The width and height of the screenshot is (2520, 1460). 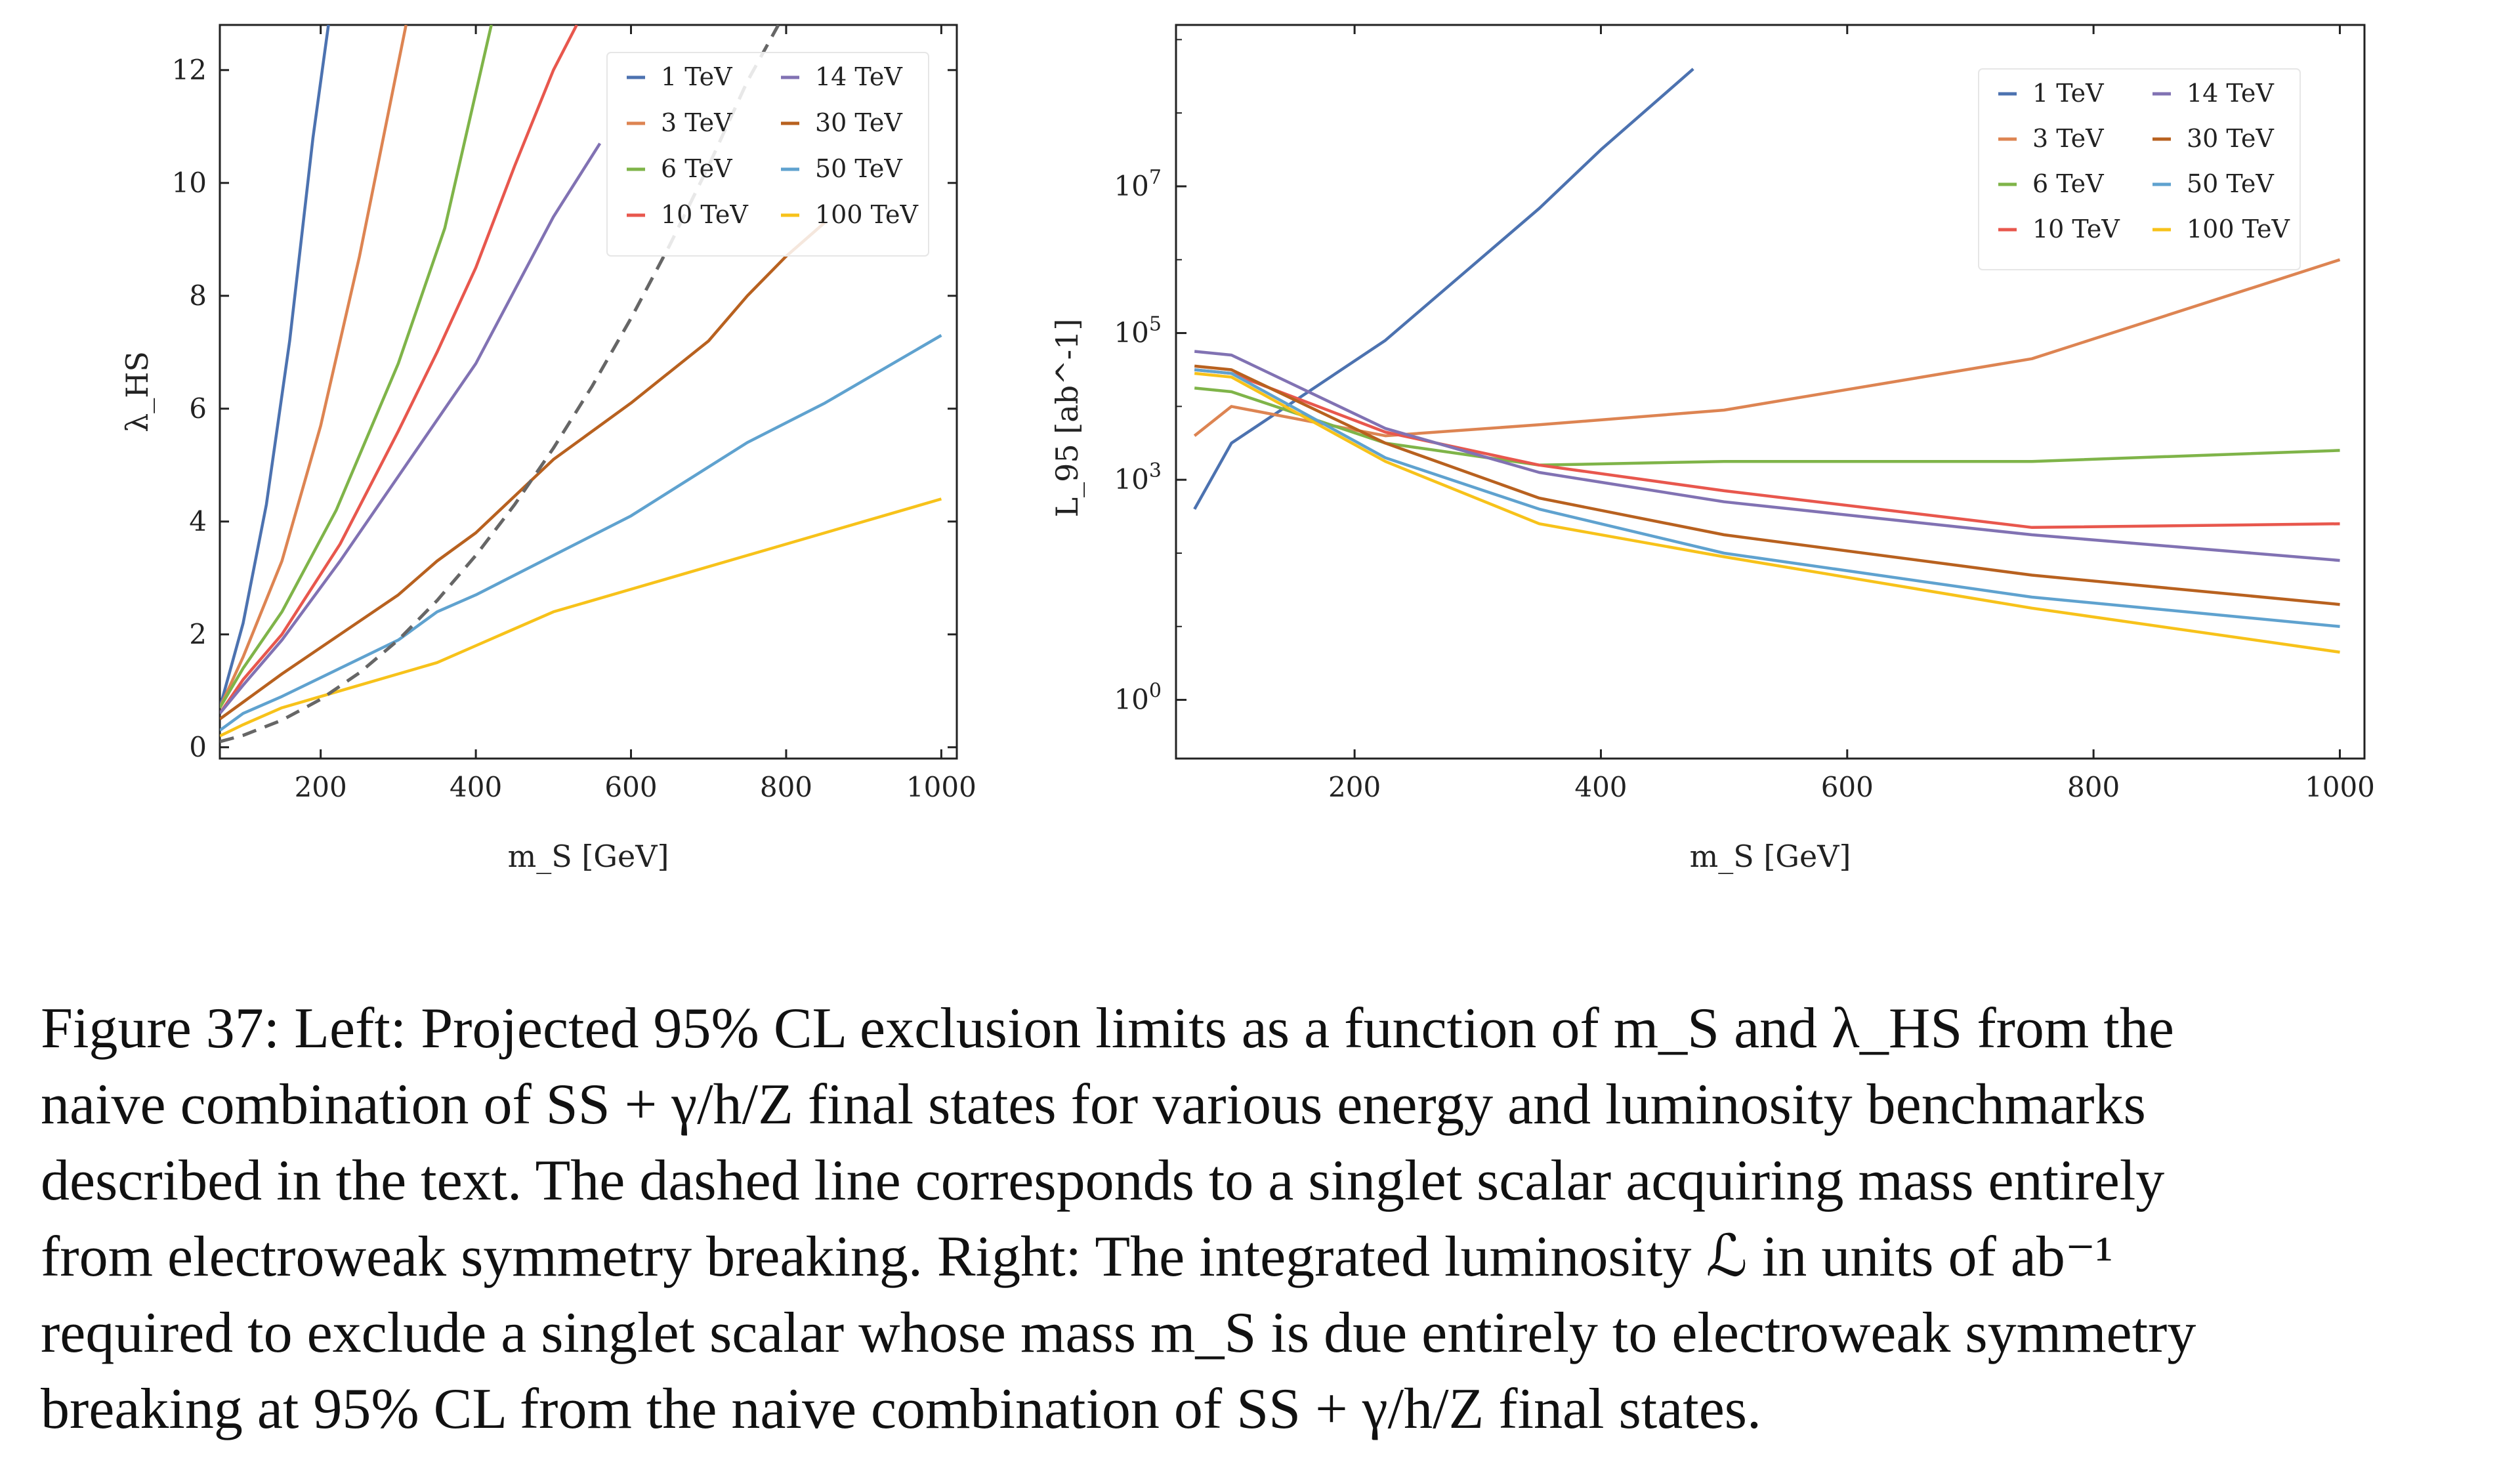 I want to click on x-tick-label-left: 800, so click(x=786, y=787).